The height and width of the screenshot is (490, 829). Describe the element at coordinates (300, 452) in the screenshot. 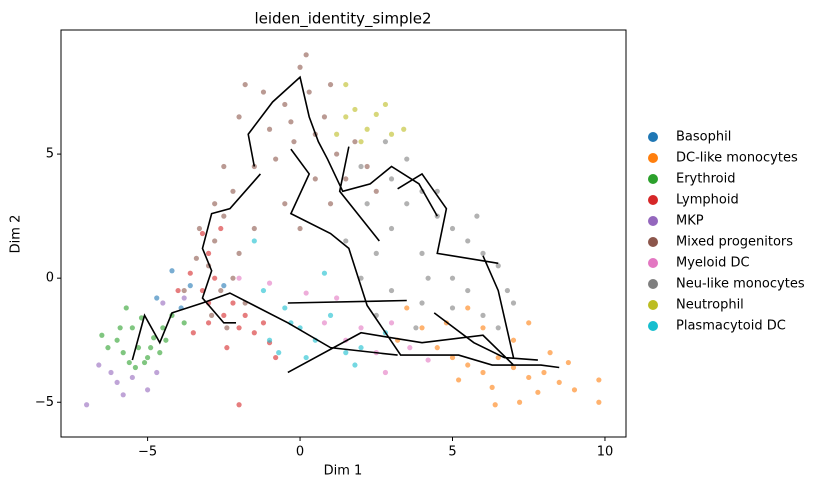

I see `x-tick-label: 0` at that location.